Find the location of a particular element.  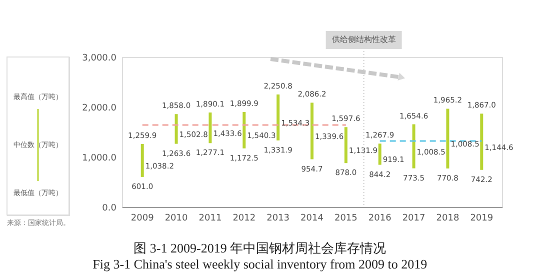

x-tick-label: 2013 is located at coordinates (278, 219).